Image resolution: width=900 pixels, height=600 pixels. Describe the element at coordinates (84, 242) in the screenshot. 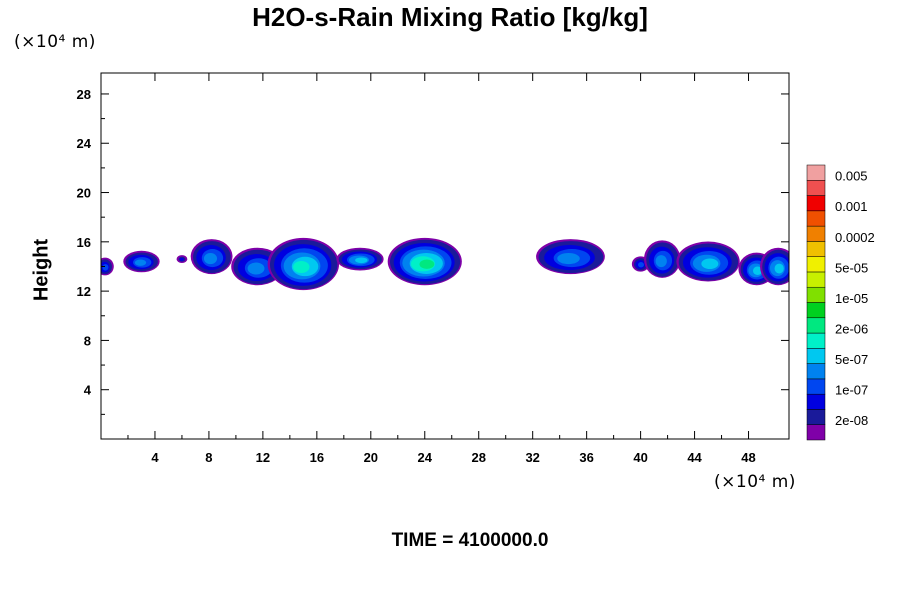

I see `y-tick-label: 16` at that location.